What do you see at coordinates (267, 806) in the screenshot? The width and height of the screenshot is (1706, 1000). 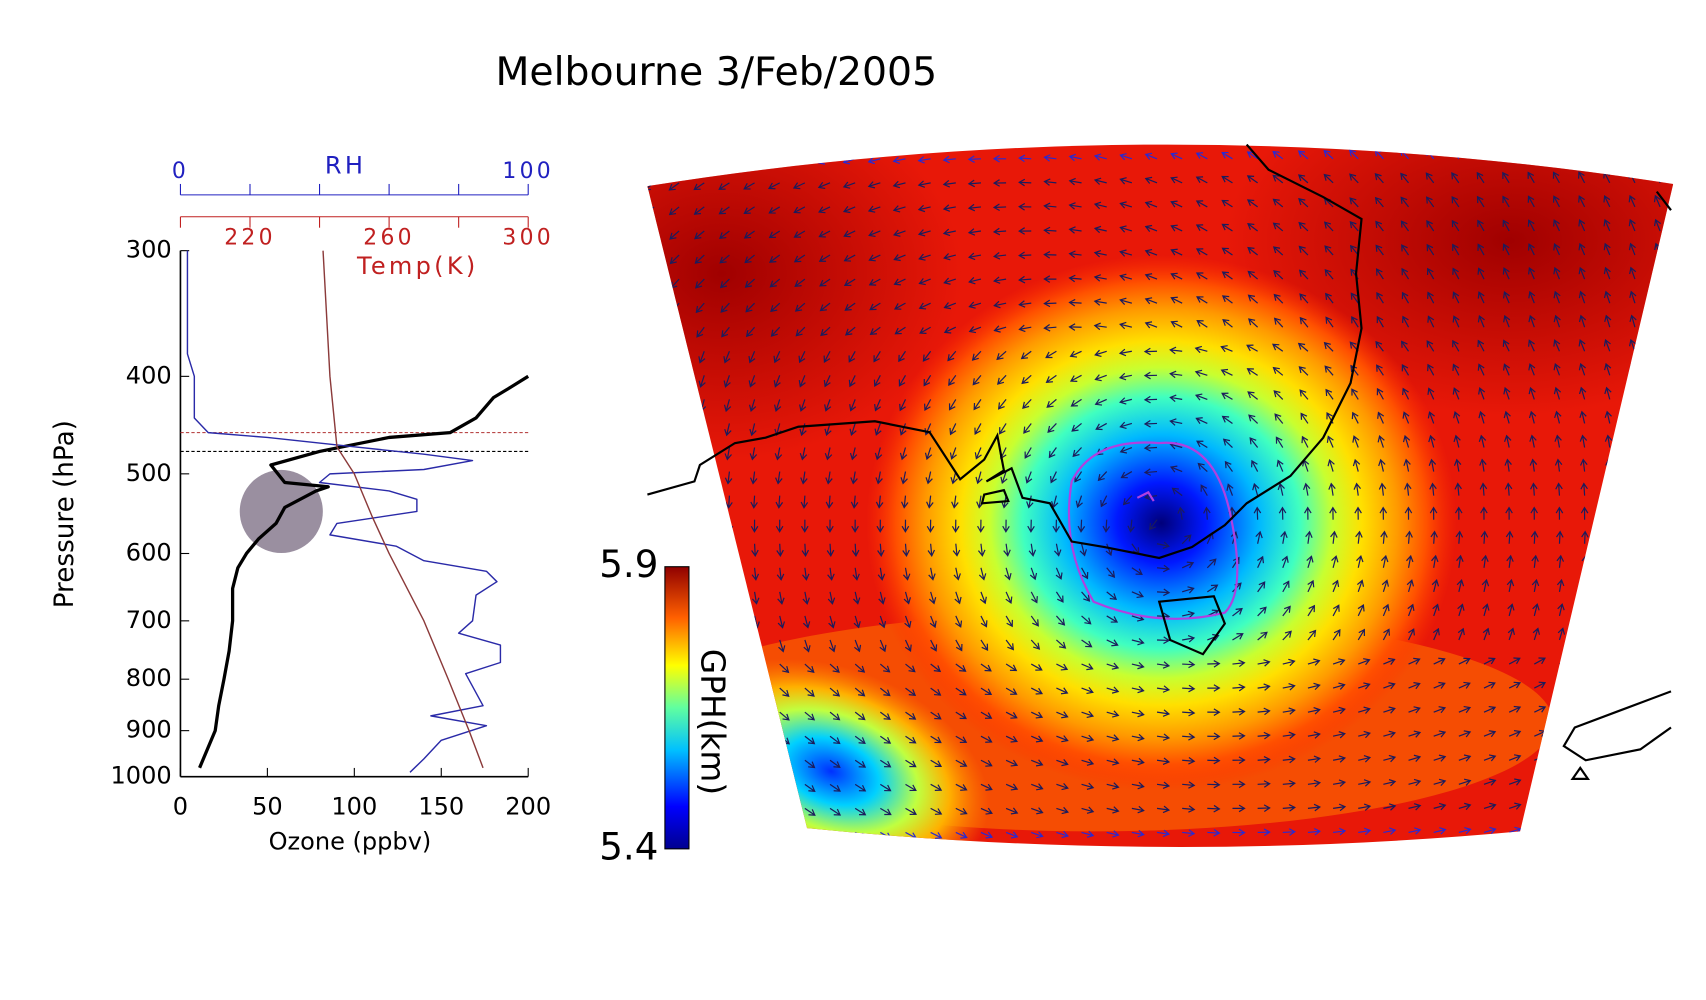 I see `x-tick-label: 50` at bounding box center [267, 806].